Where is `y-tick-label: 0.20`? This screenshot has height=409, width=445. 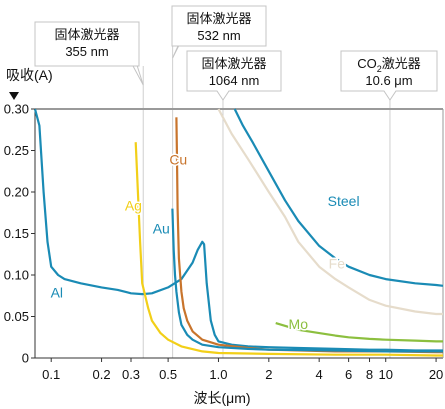 y-tick-label: 0.20 is located at coordinates (16, 192).